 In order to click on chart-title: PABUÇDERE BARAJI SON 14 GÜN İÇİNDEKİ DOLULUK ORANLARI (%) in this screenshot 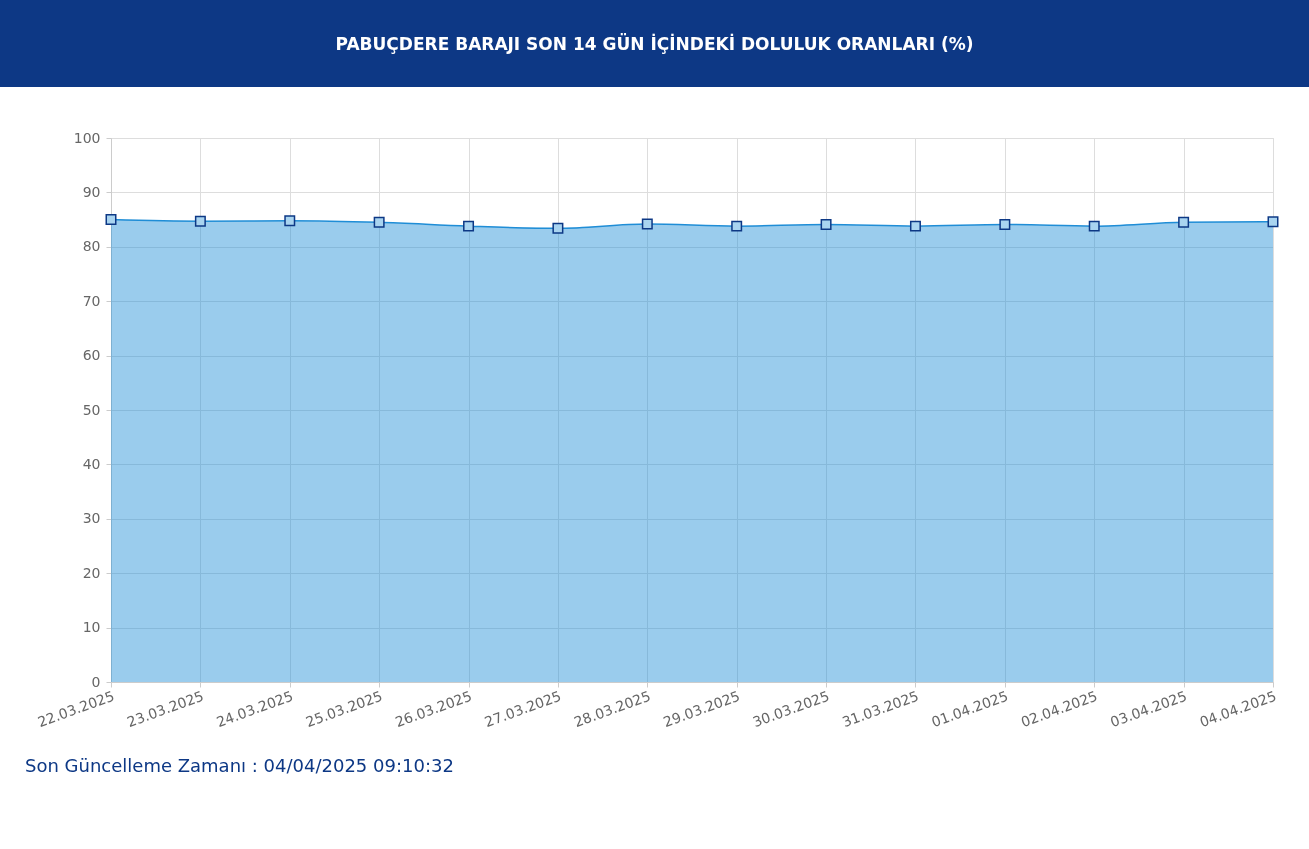, I will do `click(654, 43)`.